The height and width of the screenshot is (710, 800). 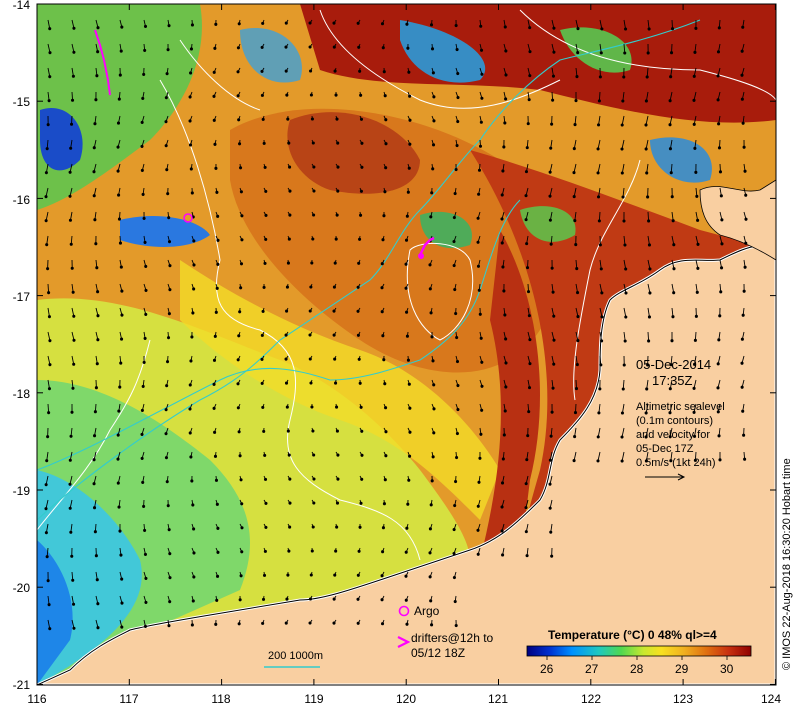 I want to click on x-tick-label: 123, so click(x=683, y=699).